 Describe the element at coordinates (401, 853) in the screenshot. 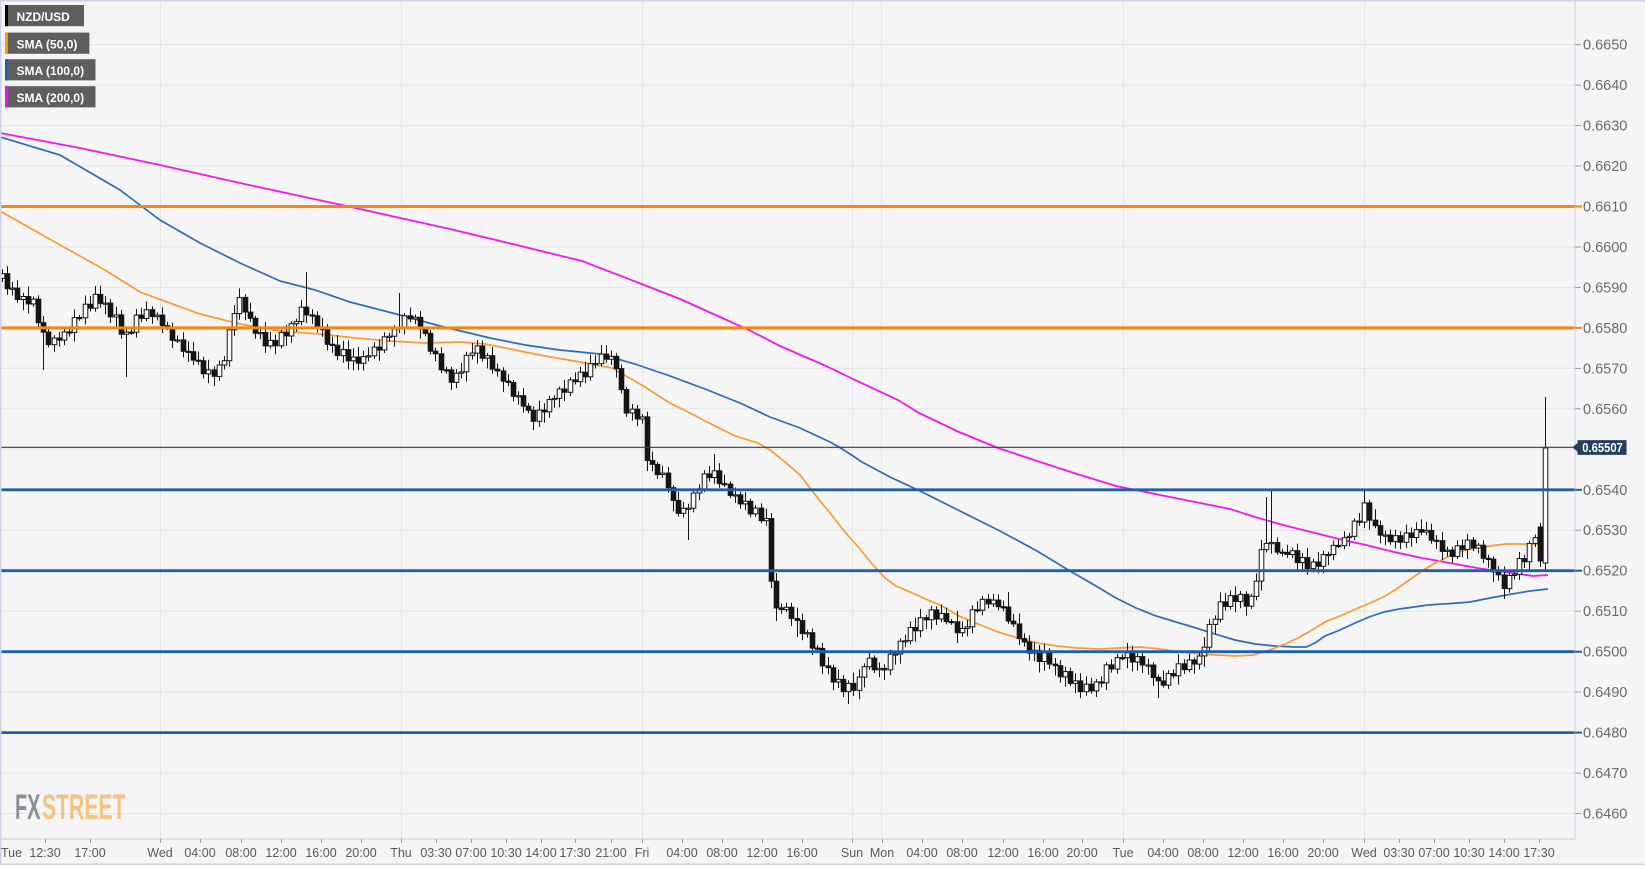

I see `svg-text: Thu` at that location.